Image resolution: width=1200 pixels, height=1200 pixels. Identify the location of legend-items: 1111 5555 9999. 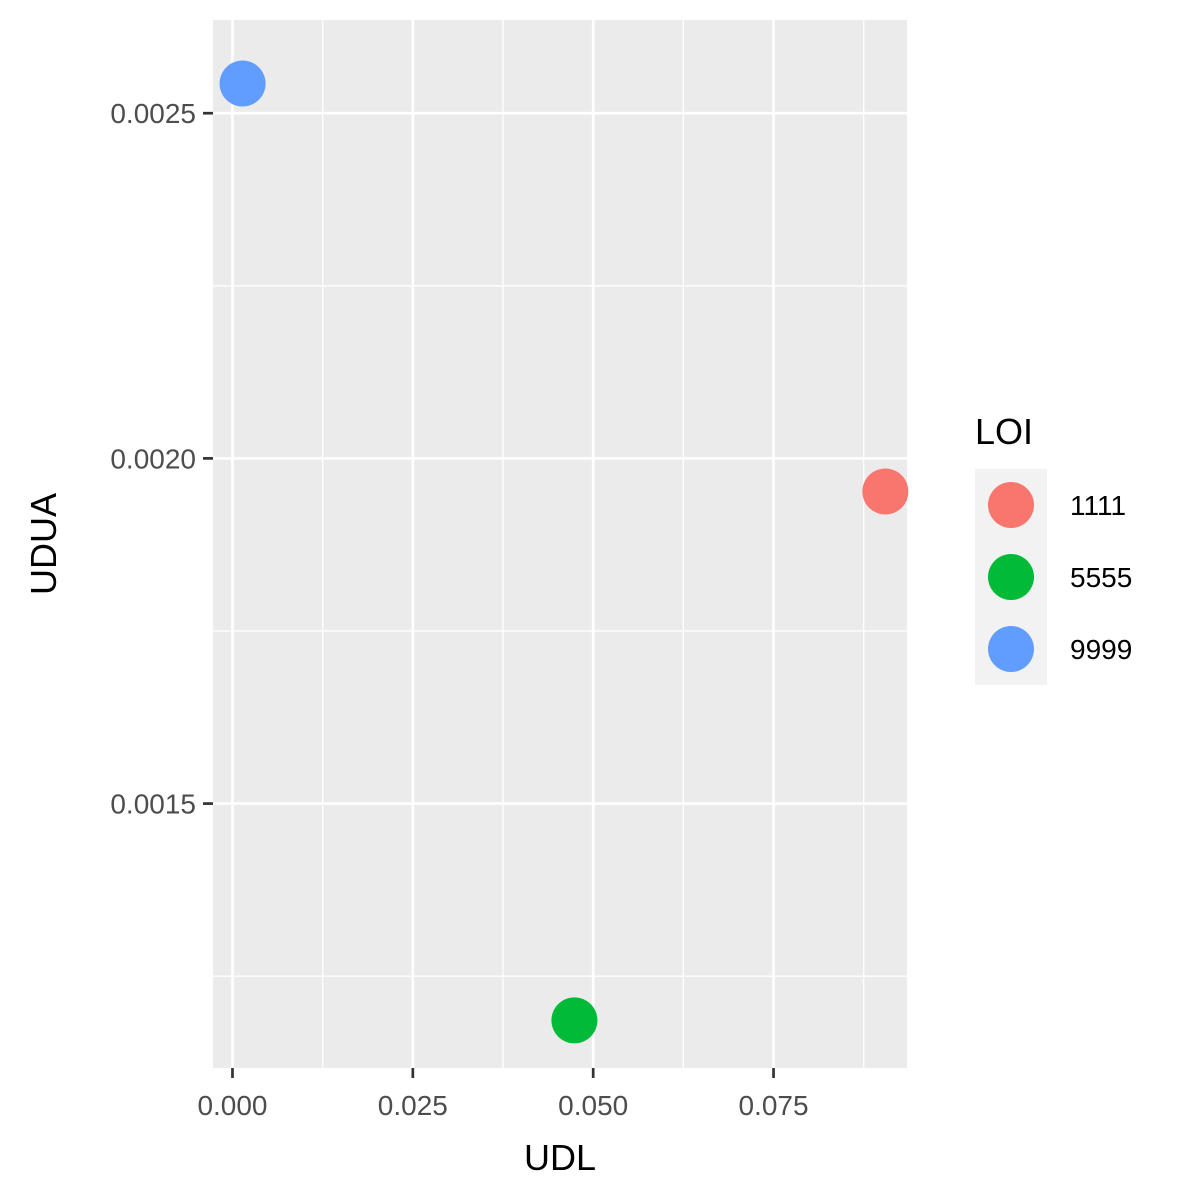
(1060, 577).